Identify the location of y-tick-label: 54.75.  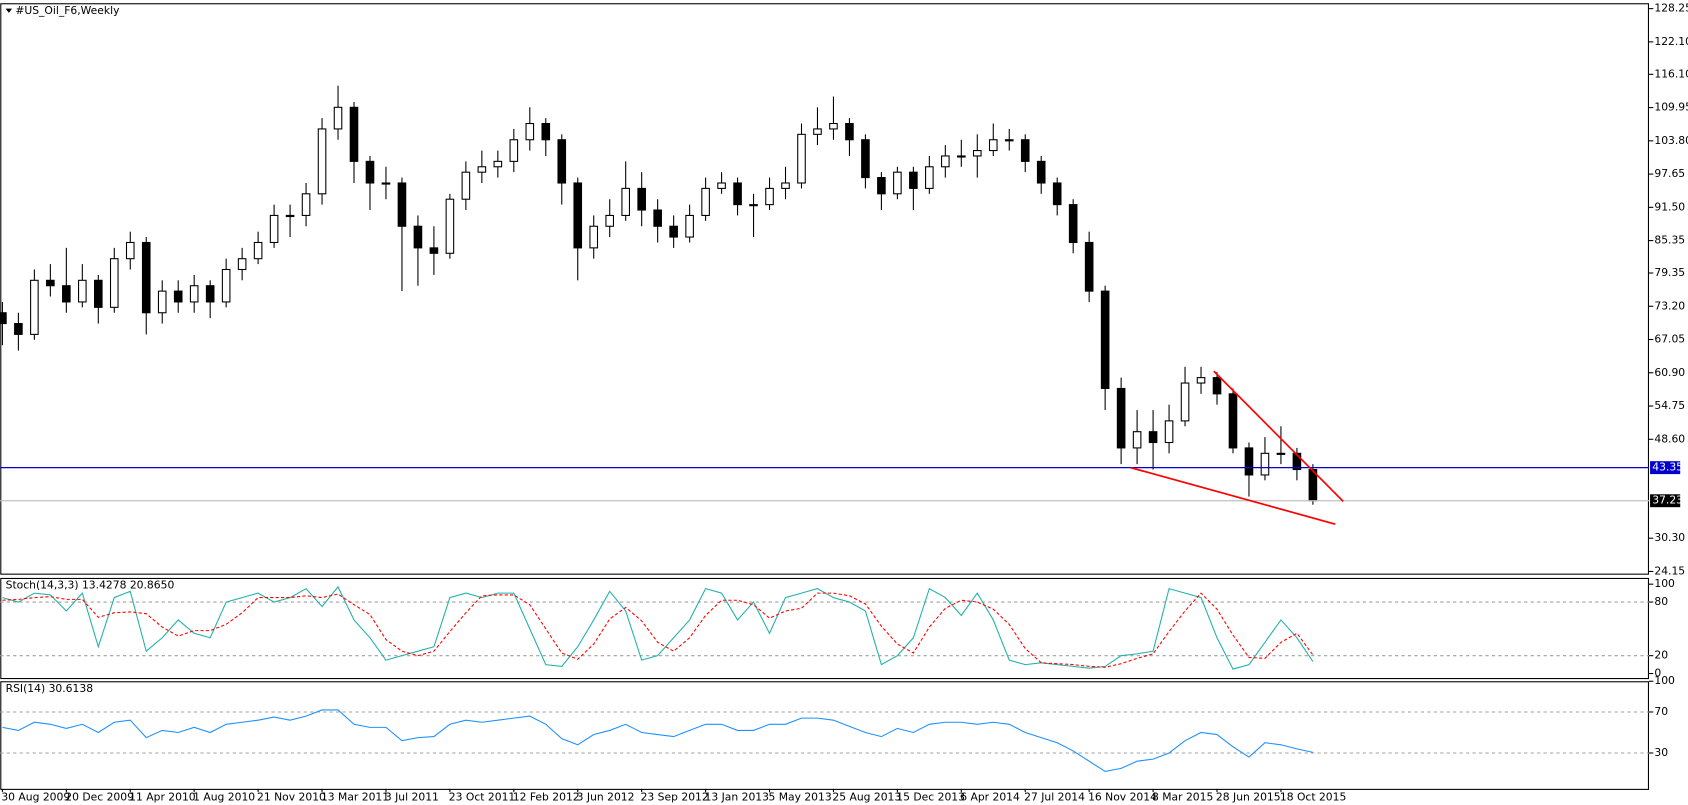
(1669, 405).